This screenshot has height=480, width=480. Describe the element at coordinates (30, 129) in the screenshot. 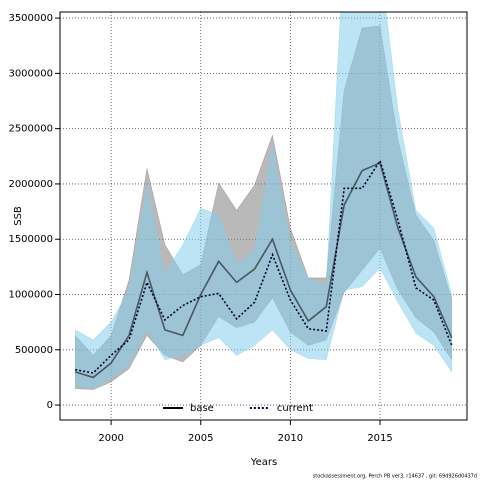

I see `y-tick-label: 2500000` at that location.